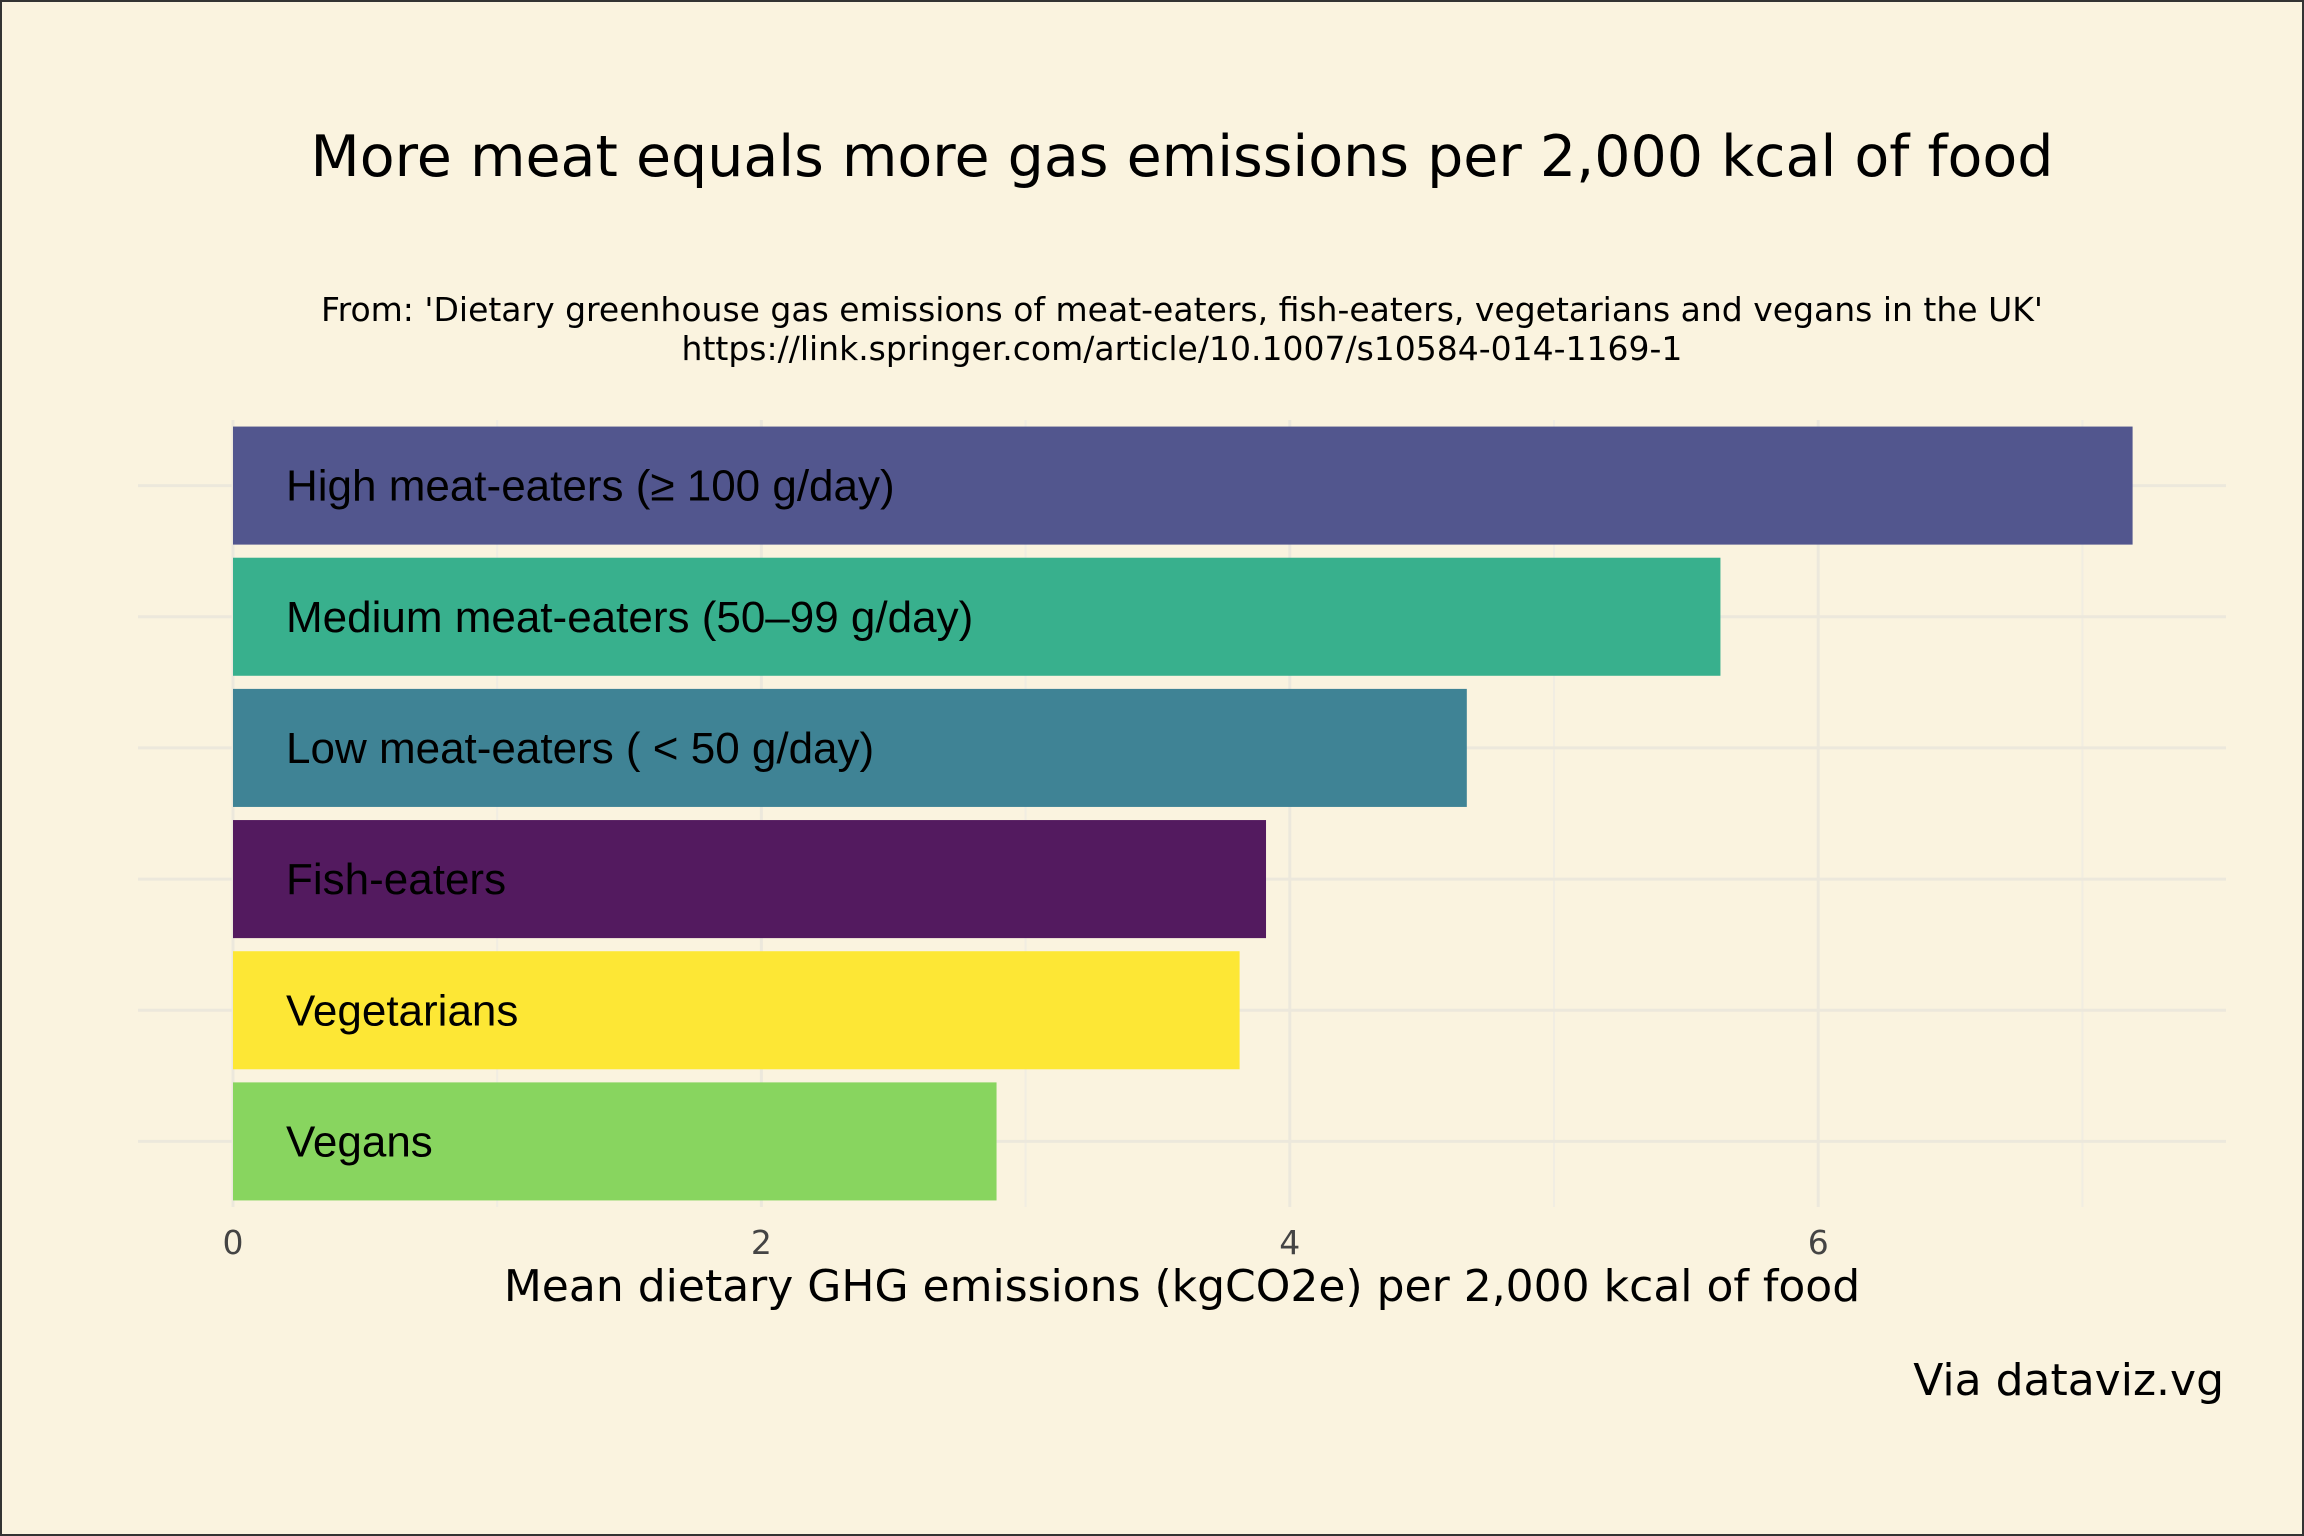 This screenshot has height=1536, width=2304. Describe the element at coordinates (1289, 1242) in the screenshot. I see `x-tick-label: 4` at that location.